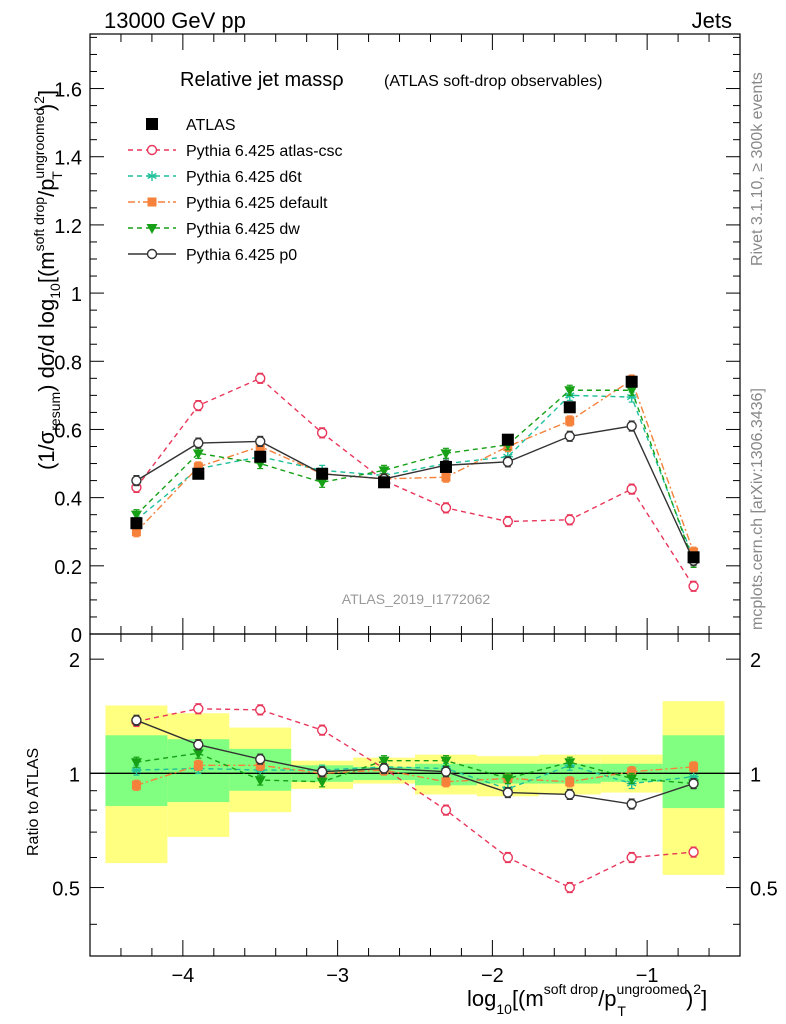 This screenshot has width=786, height=1024. What do you see at coordinates (244, 177) in the screenshot?
I see `legend-label: Pythia 6.425 d6t` at bounding box center [244, 177].